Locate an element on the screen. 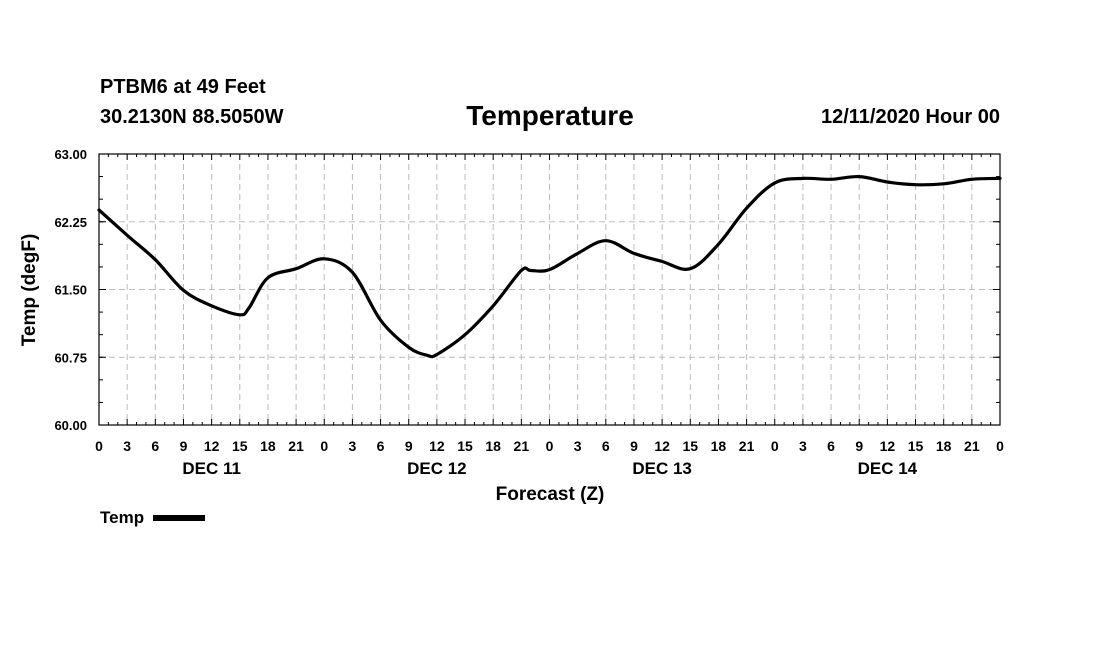 This screenshot has width=1100, height=650. y-tick-label: 60.75 is located at coordinates (70, 357).